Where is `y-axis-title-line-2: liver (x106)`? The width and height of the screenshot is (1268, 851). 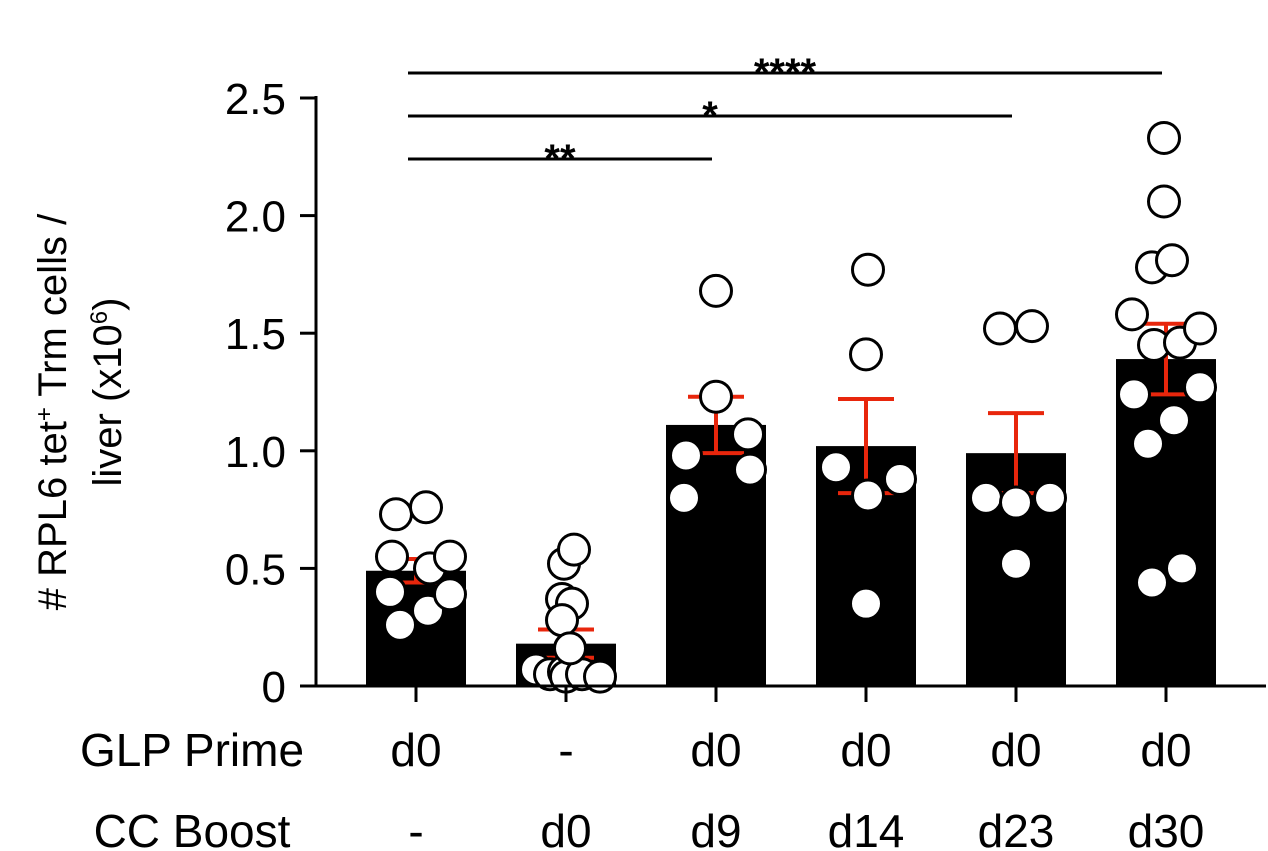 y-axis-title-line-2: liver (x106) is located at coordinates (108, 392).